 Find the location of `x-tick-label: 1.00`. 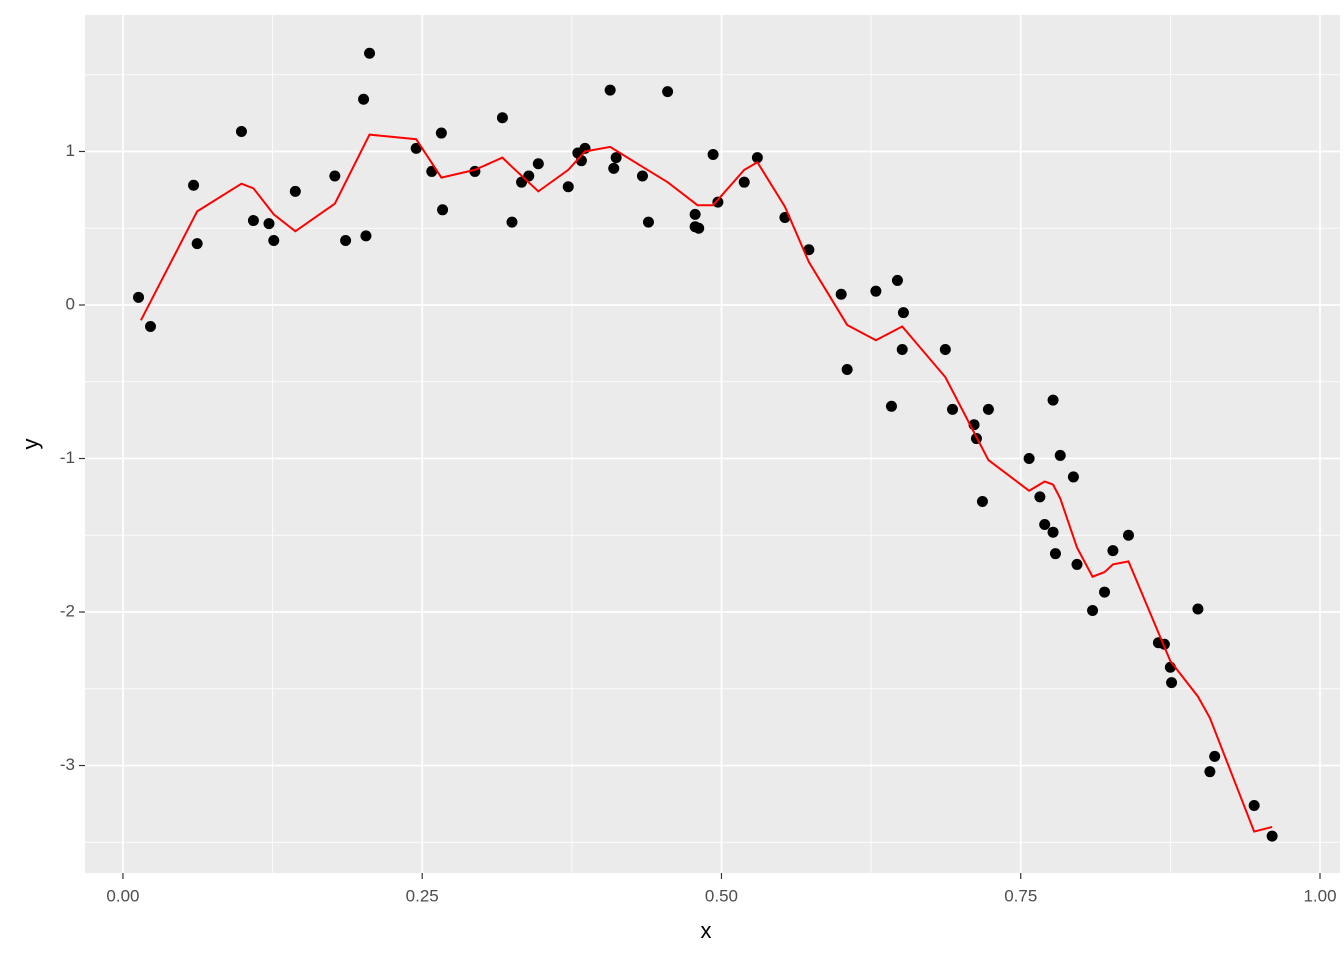

x-tick-label: 1.00 is located at coordinates (1319, 895).